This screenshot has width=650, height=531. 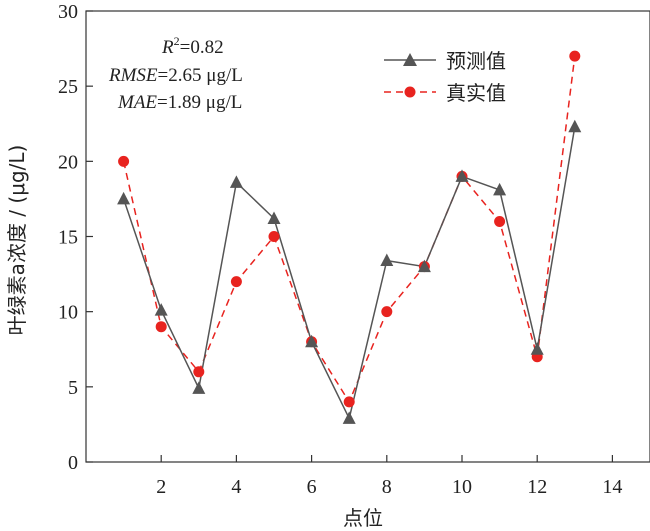 I want to click on y-tick-label: 0, so click(x=73, y=463).